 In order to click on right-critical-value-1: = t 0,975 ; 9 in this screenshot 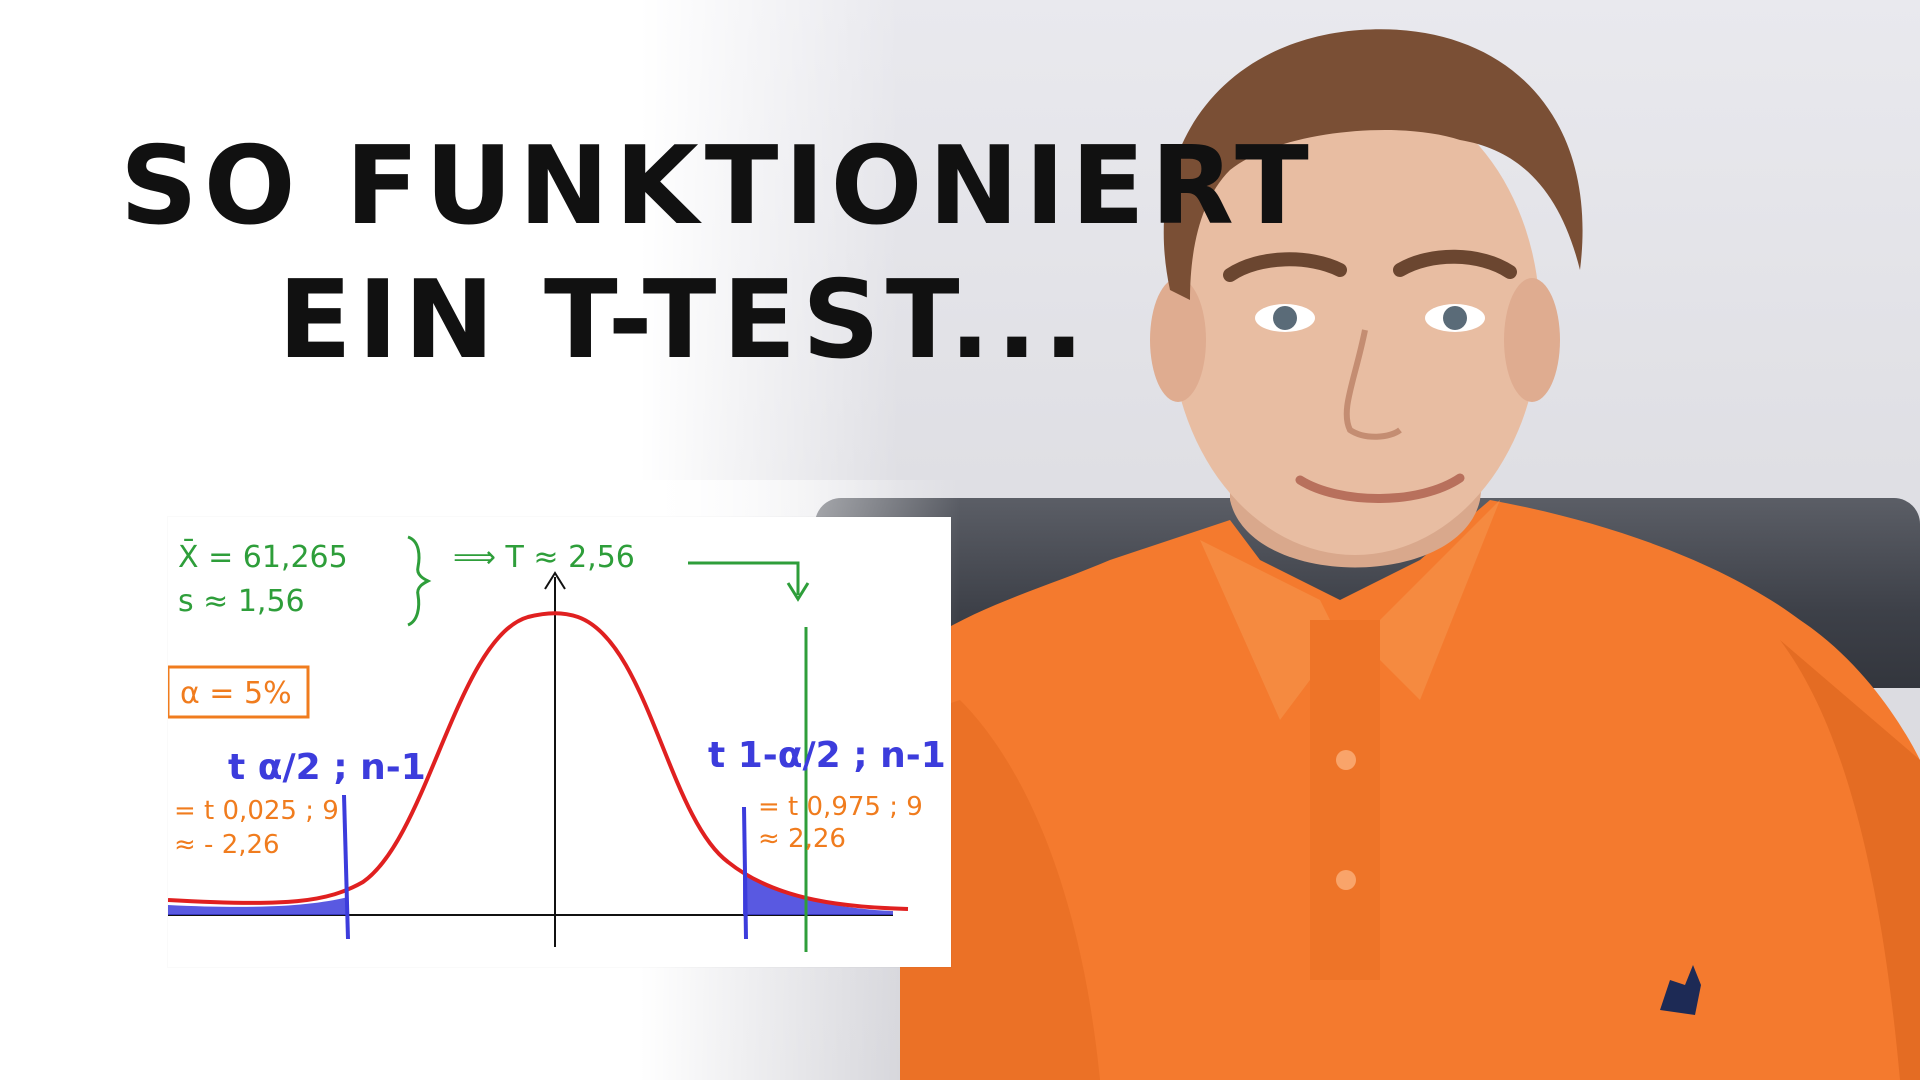, I will do `click(840, 807)`.